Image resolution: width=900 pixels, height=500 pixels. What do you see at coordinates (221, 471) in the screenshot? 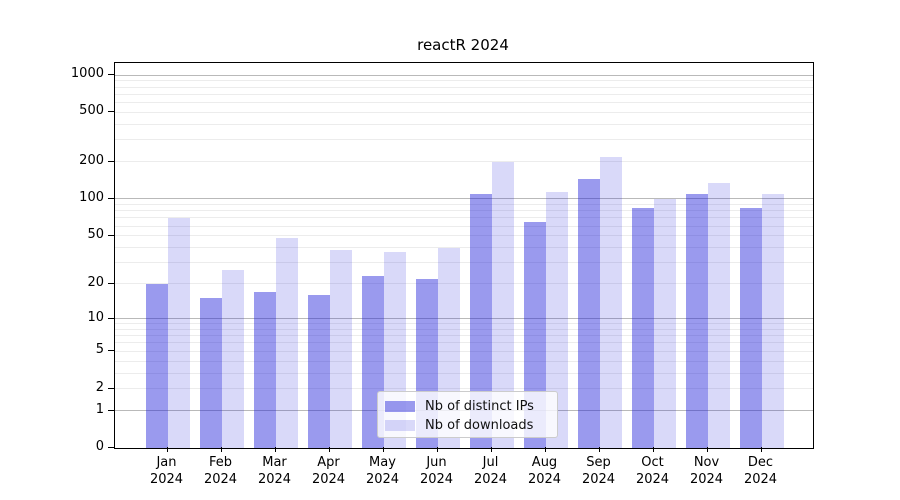
I see `x-axis-tick-label: Feb 2024` at bounding box center [221, 471].